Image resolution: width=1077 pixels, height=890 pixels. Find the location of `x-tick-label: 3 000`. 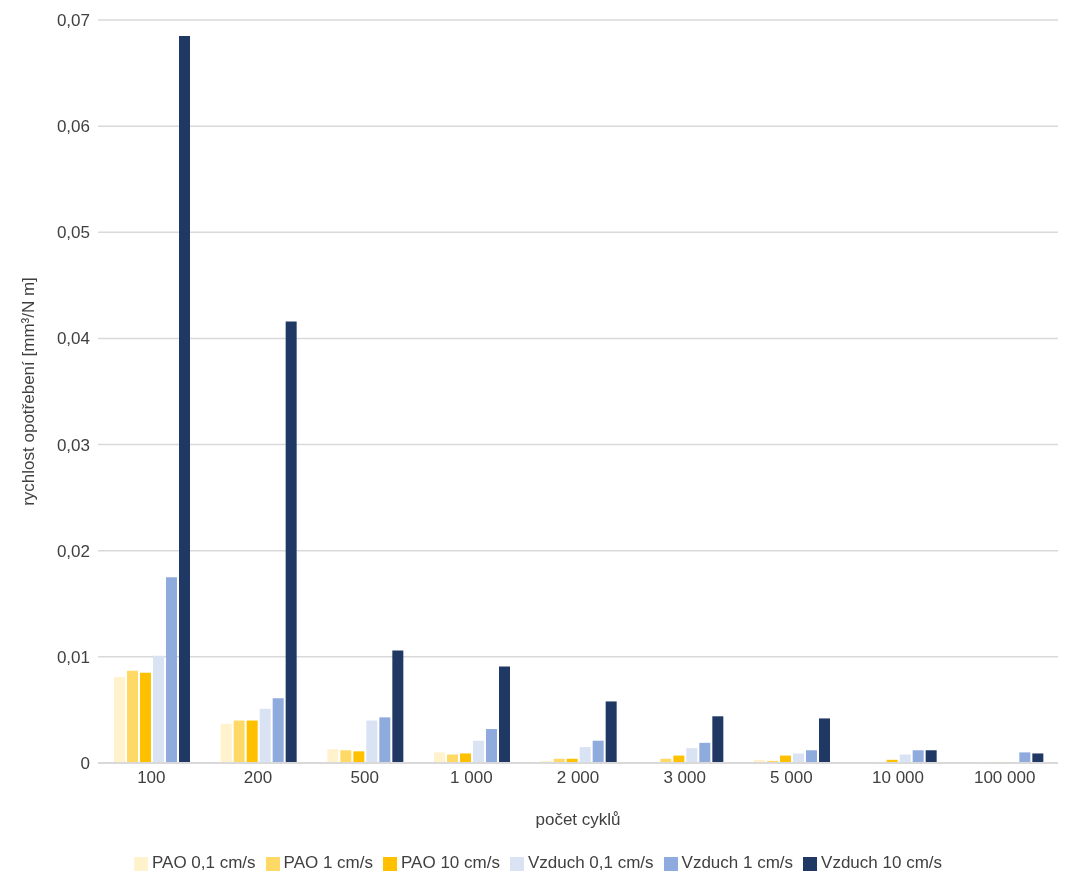

x-tick-label: 3 000 is located at coordinates (684, 778).